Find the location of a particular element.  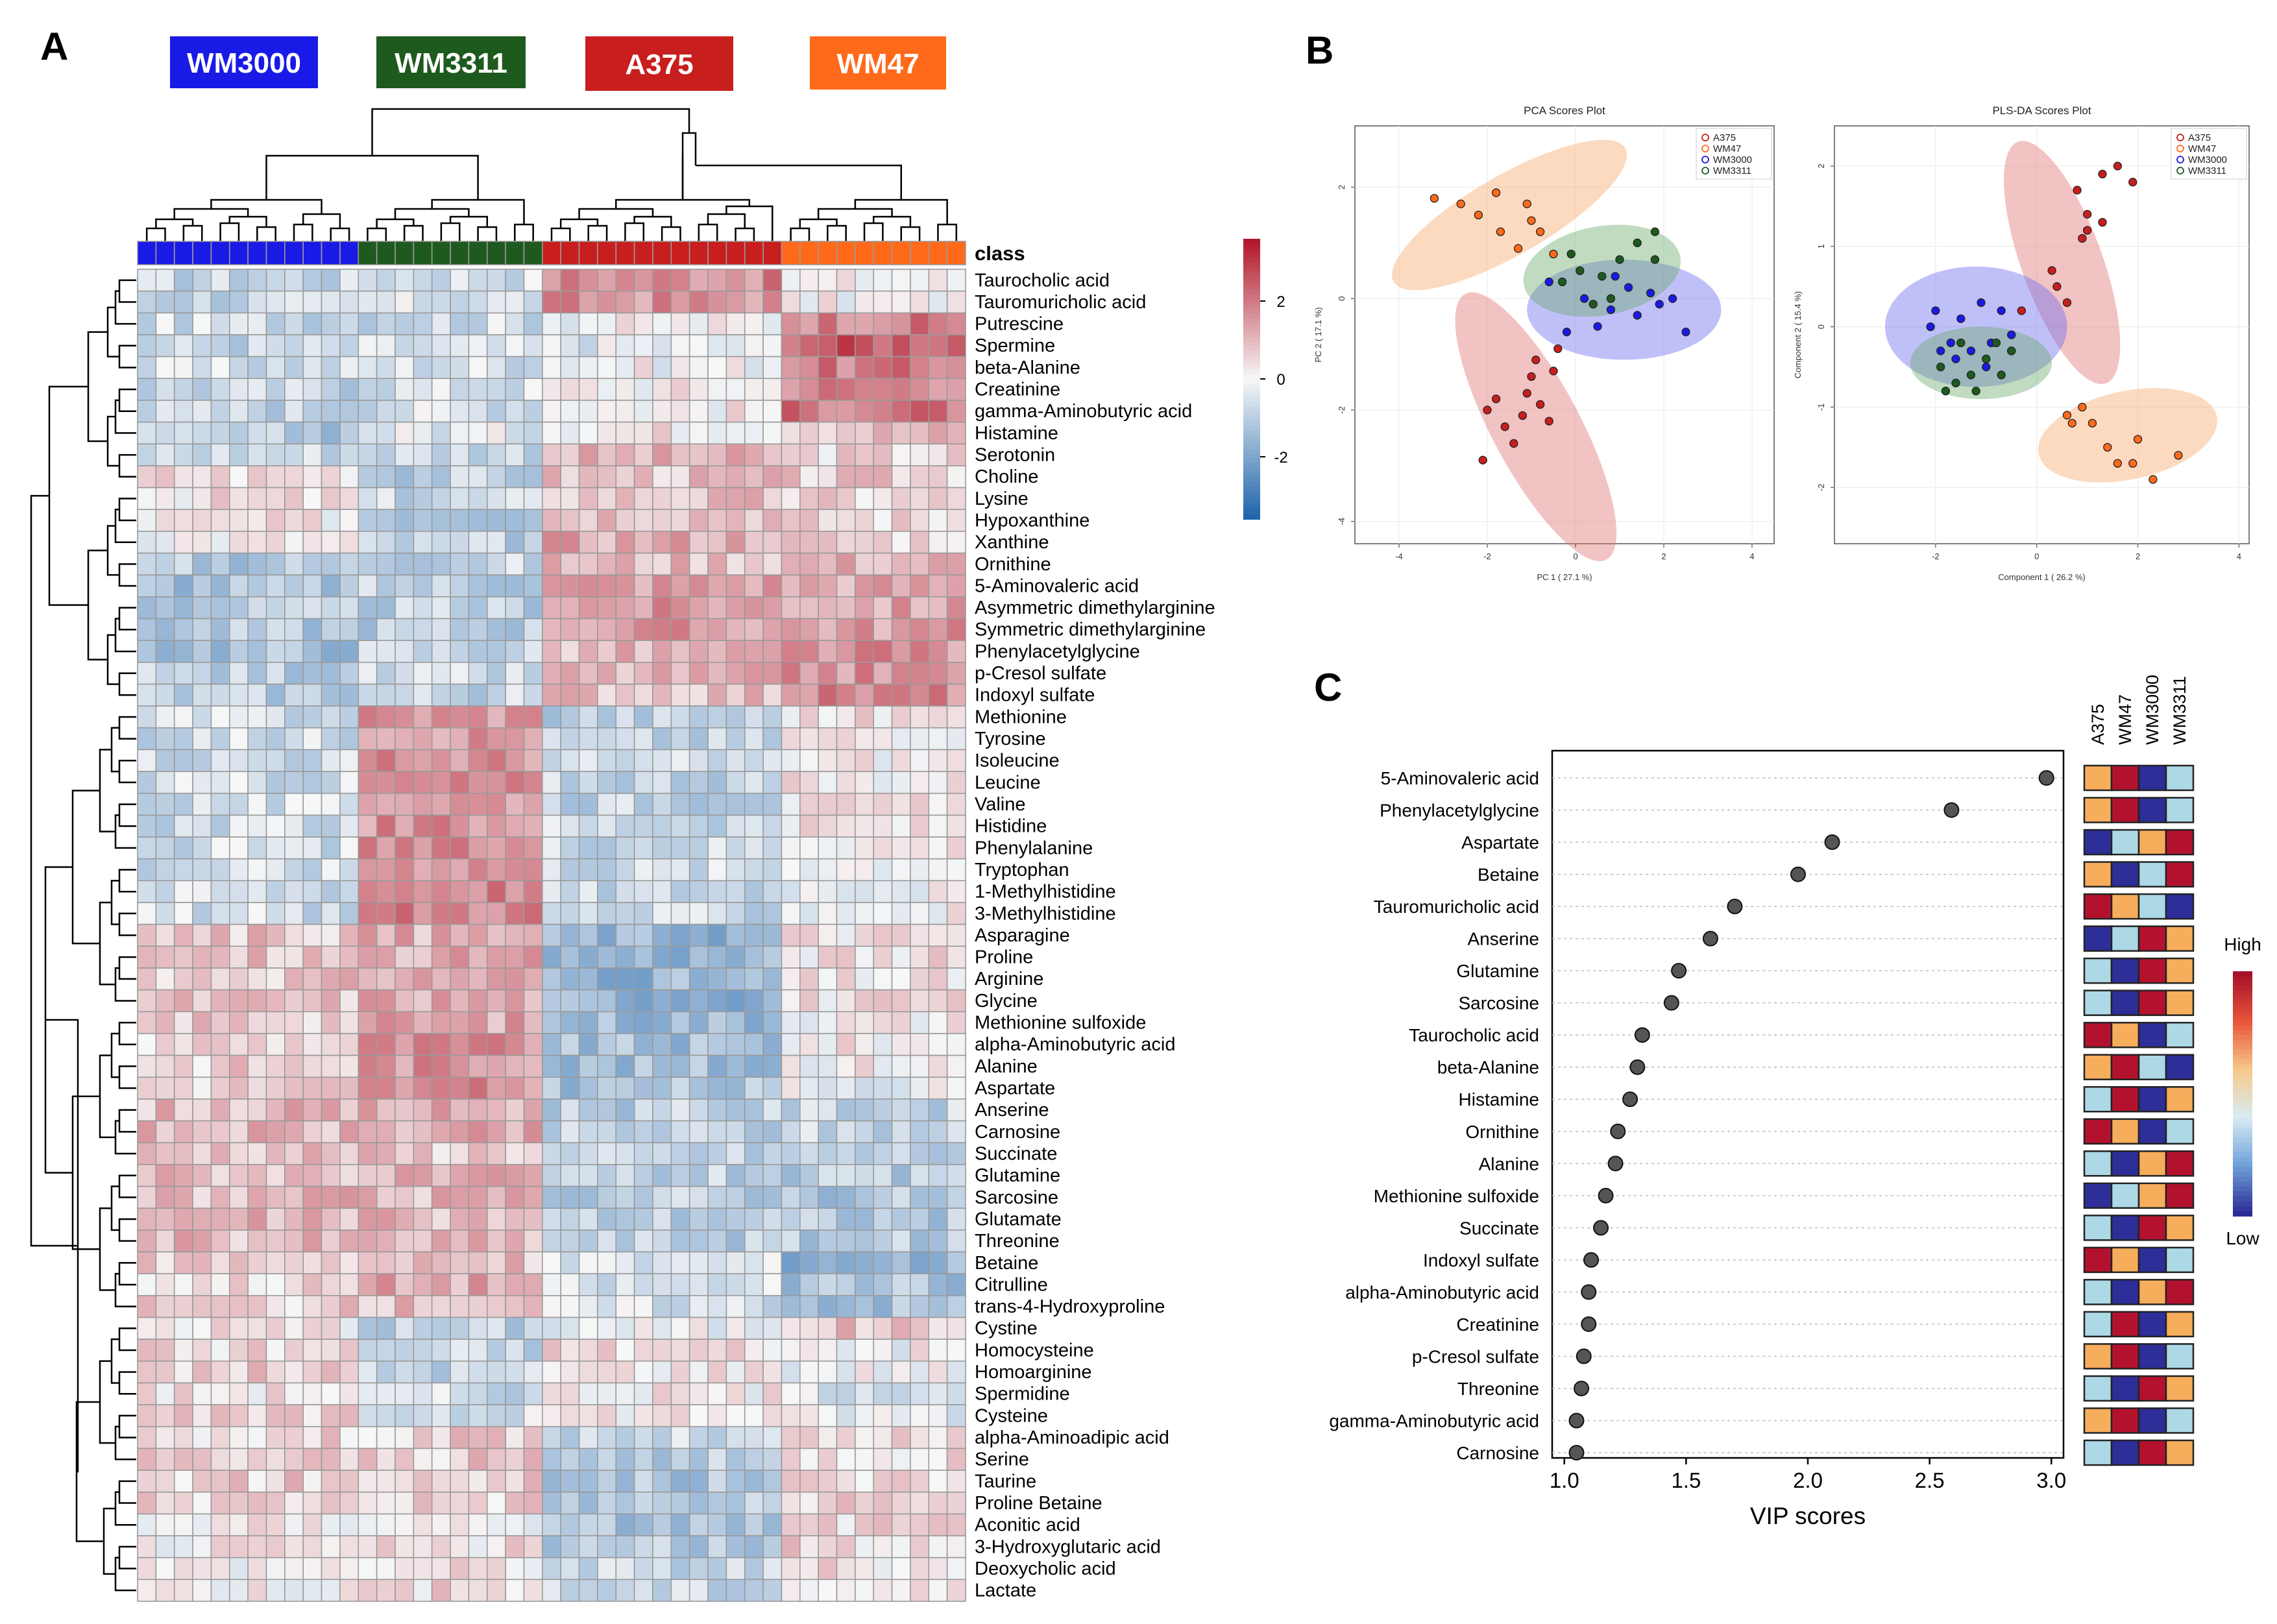

x-tick-label: -4 is located at coordinates (1399, 556).